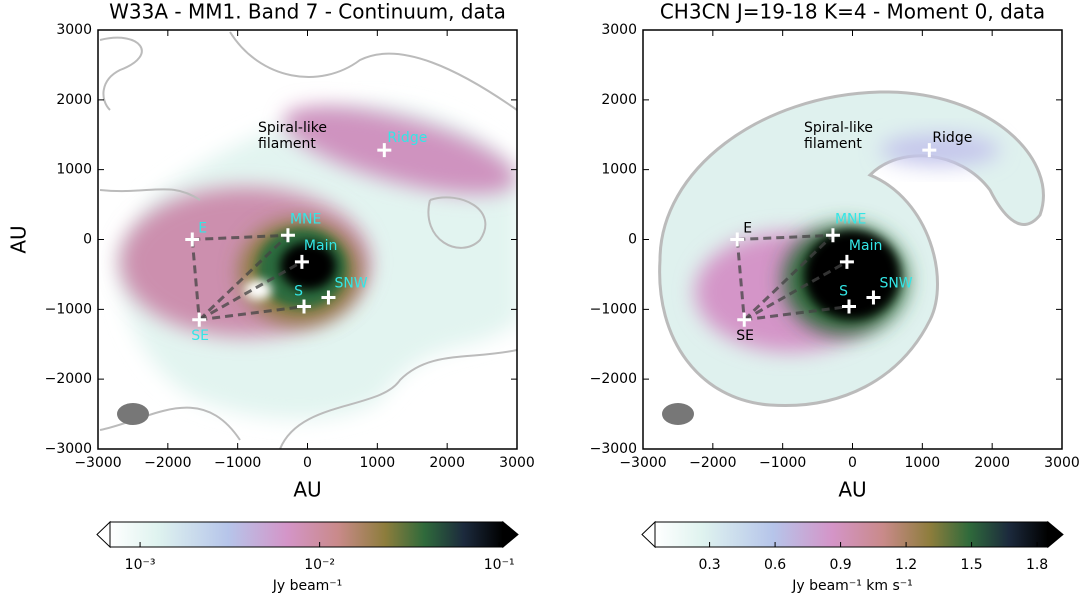  What do you see at coordinates (319, 565) in the screenshot?
I see `colorbar-tick-label: 10⁻²` at bounding box center [319, 565].